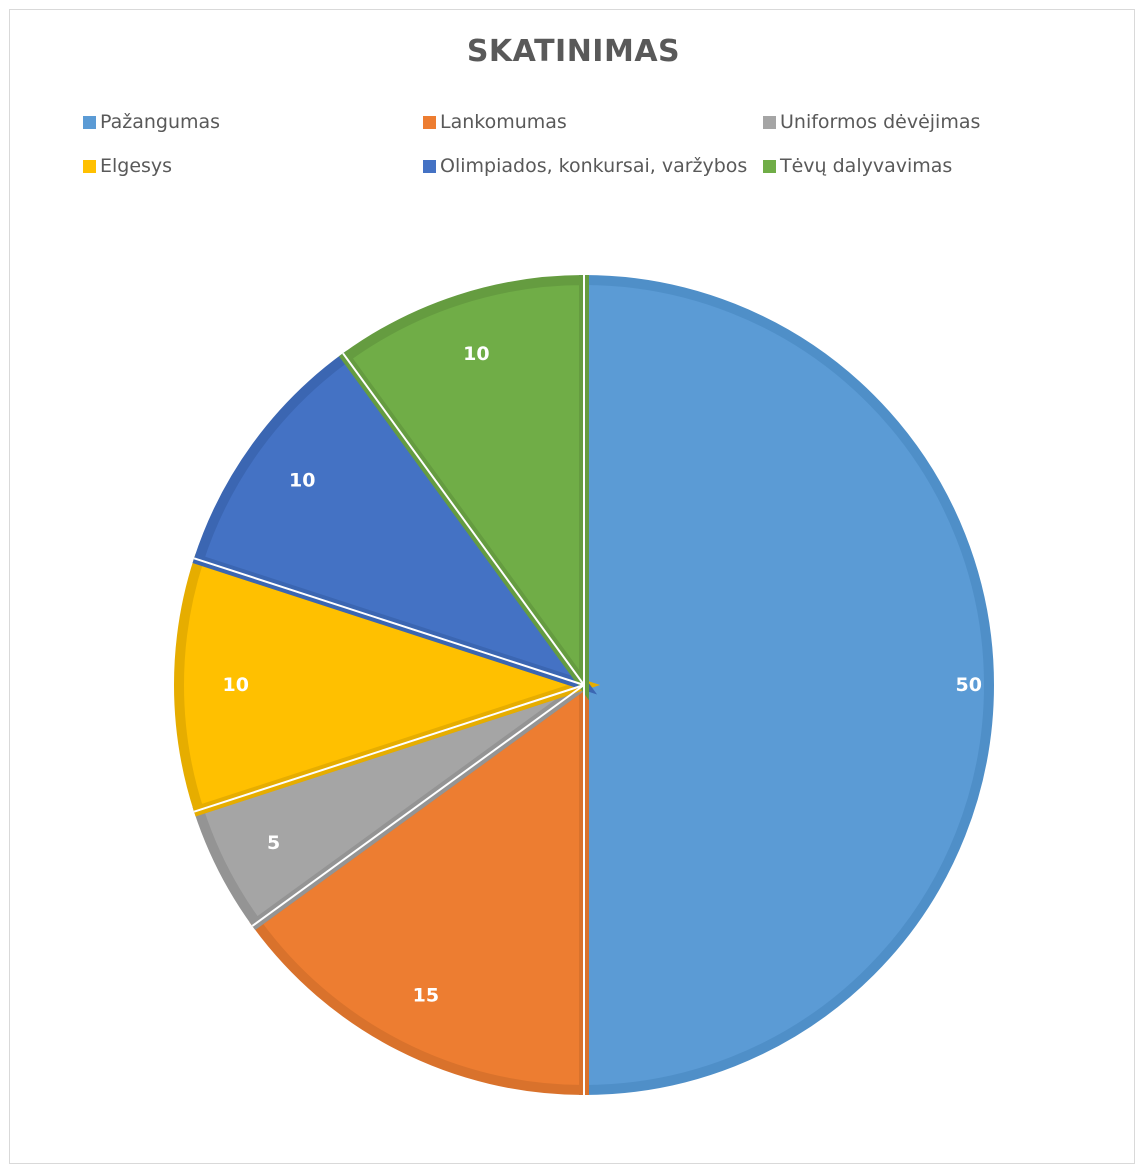  I want to click on data-label-uniformos-devejimas: 5, so click(273, 843).